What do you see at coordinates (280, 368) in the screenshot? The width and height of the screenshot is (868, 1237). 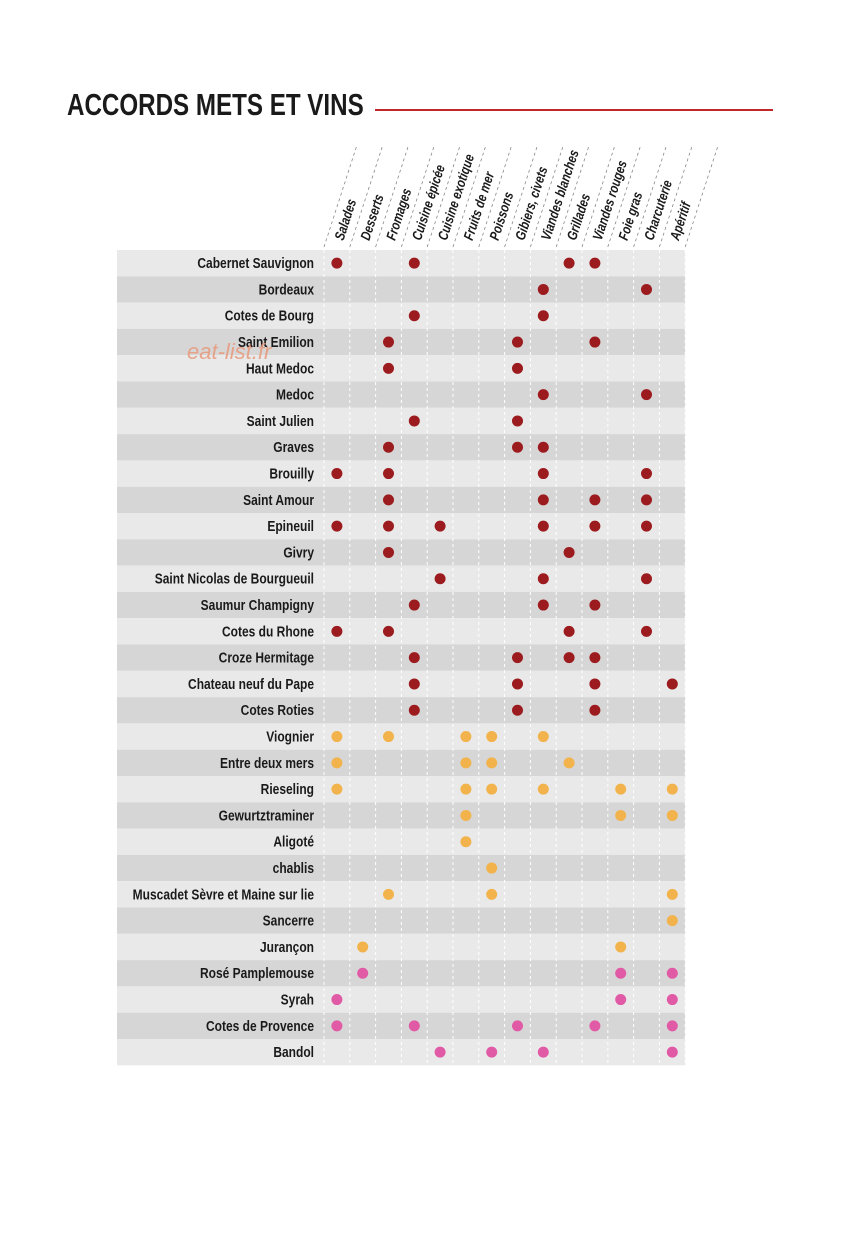 I see `wine-name: Haut Medoc` at bounding box center [280, 368].